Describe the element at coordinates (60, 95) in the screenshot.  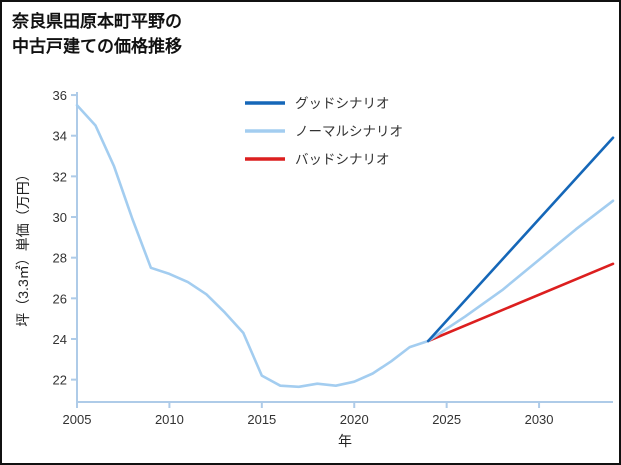
I see `y-tick-label: 36` at that location.